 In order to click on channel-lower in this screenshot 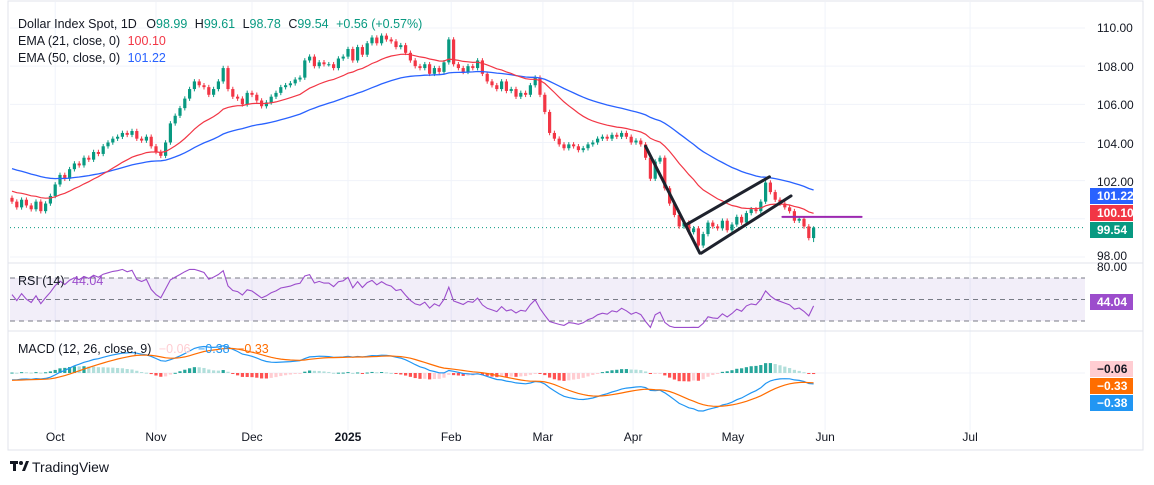, I will do `click(746, 224)`.